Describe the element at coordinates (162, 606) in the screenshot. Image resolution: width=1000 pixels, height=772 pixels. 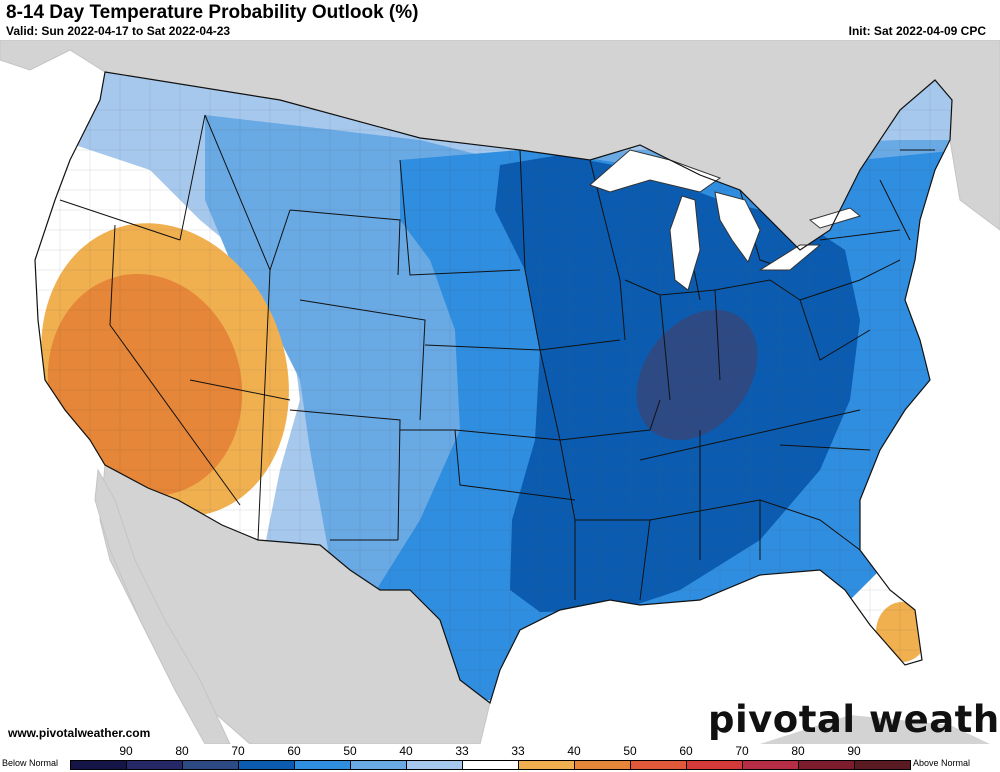
I see `baja-peninsula` at that location.